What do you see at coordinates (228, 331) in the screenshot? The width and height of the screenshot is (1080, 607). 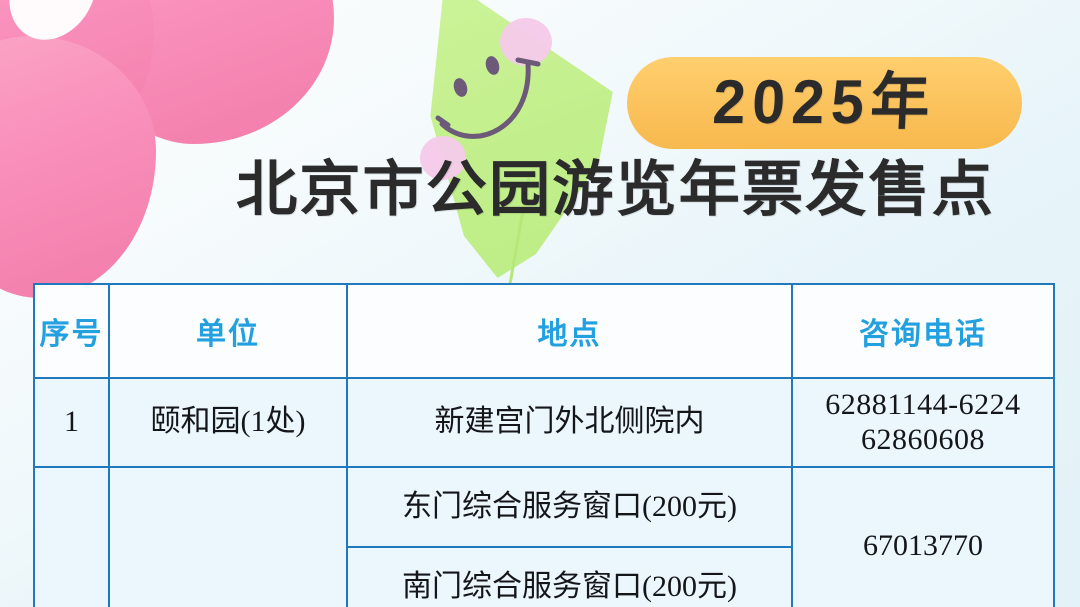 I see `column-header-unit: 单位` at bounding box center [228, 331].